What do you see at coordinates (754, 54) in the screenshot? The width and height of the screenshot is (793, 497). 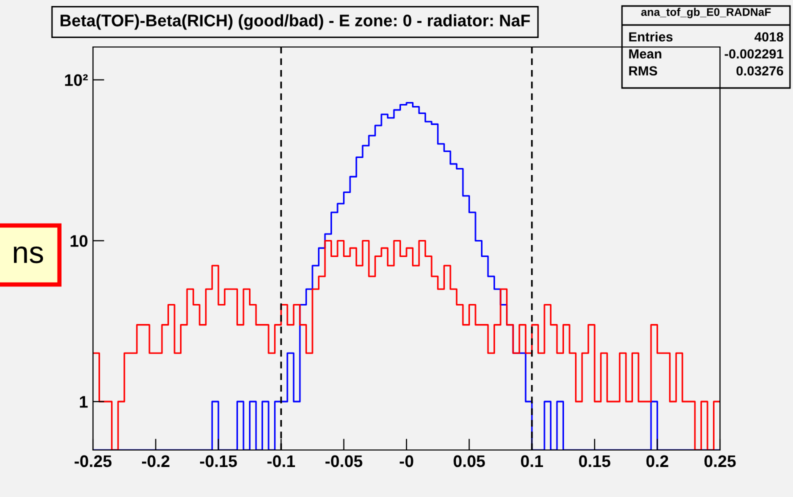 I see `text: -0.002291` at bounding box center [754, 54].